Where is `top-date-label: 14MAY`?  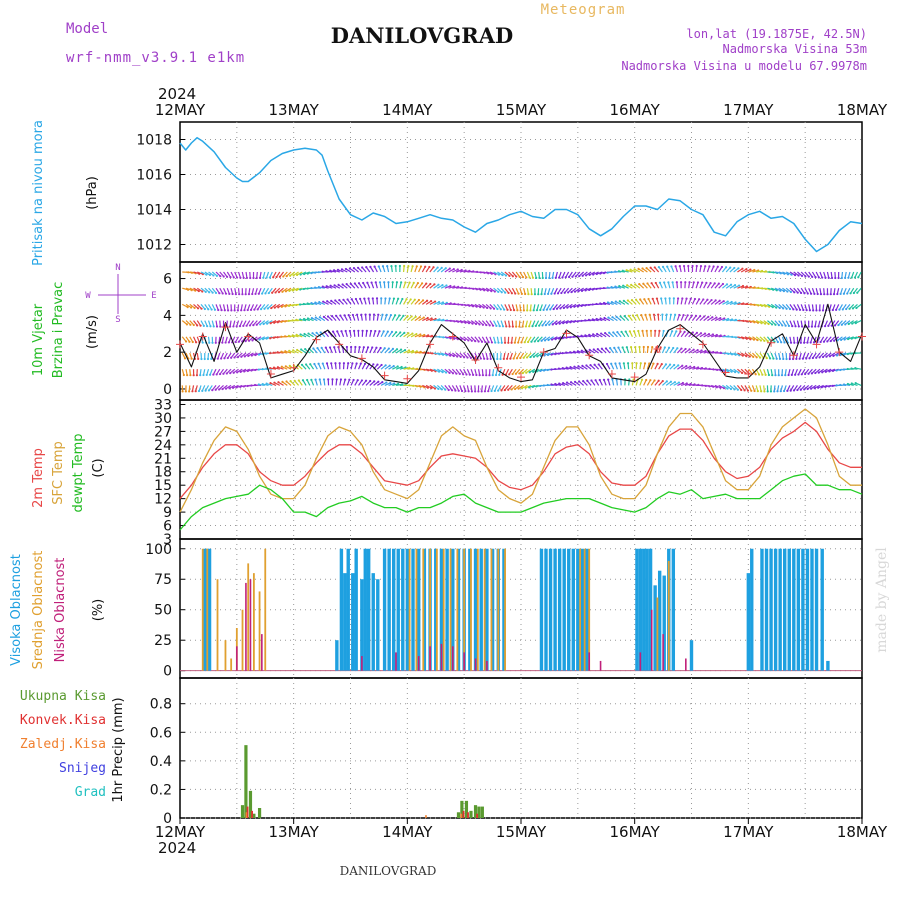
top-date-label: 14MAY is located at coordinates (407, 110).